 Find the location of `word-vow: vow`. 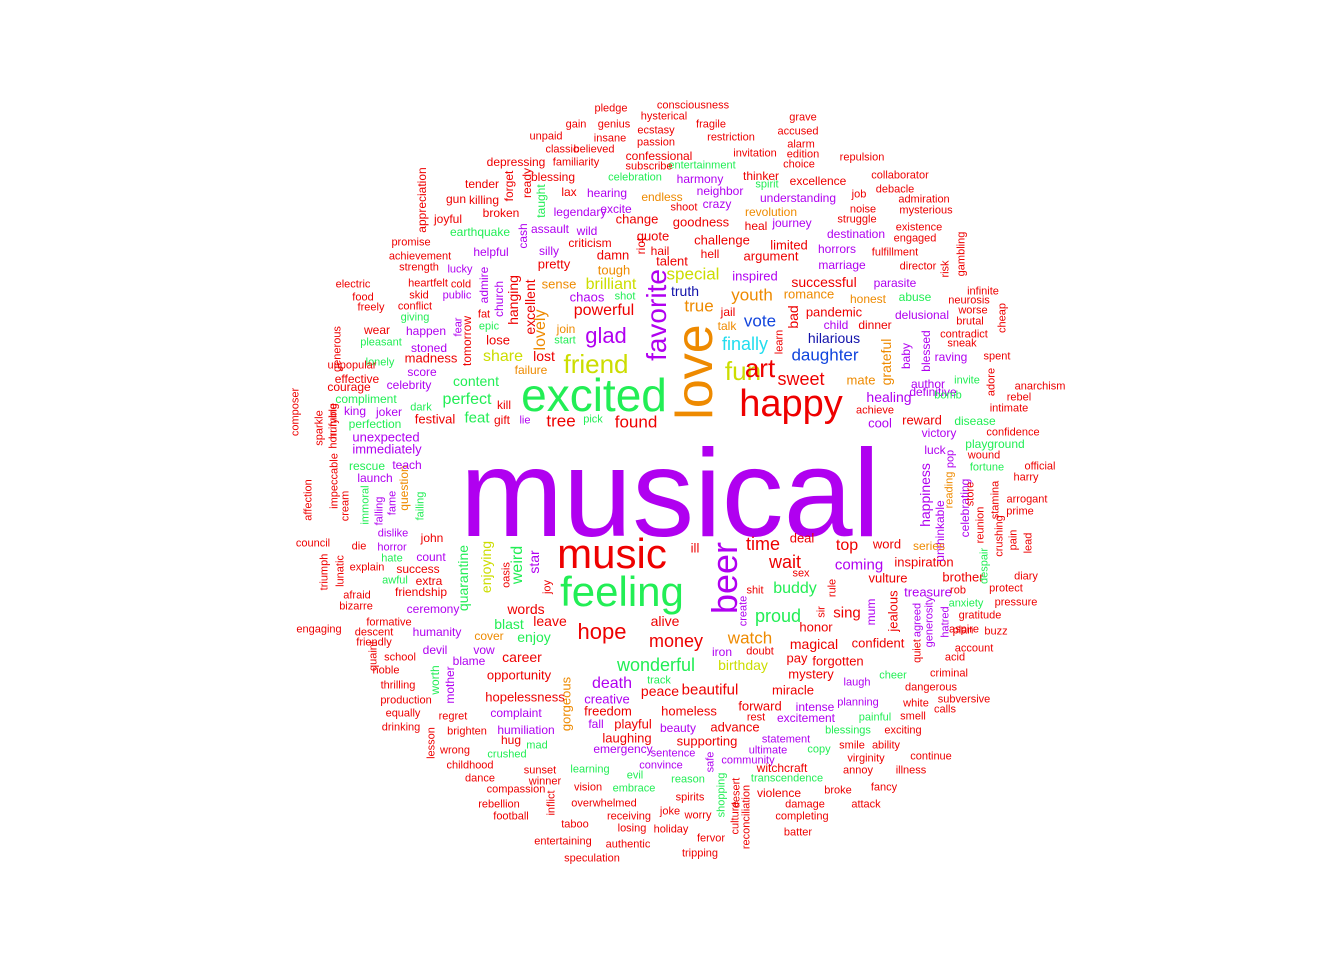

word-vow: vow is located at coordinates (484, 650).